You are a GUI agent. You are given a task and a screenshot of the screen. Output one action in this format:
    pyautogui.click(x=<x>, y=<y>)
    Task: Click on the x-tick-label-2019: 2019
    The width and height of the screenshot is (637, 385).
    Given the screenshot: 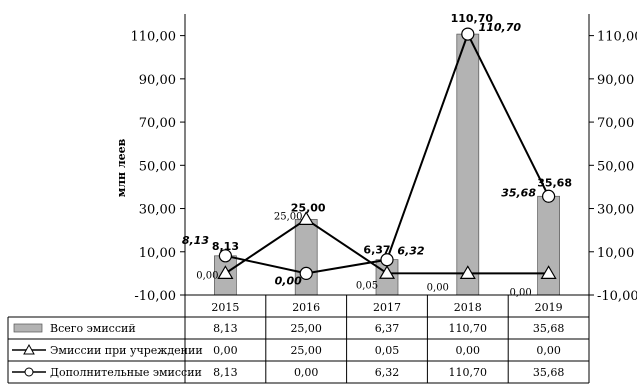 What is the action you would take?
    pyautogui.click(x=549, y=307)
    